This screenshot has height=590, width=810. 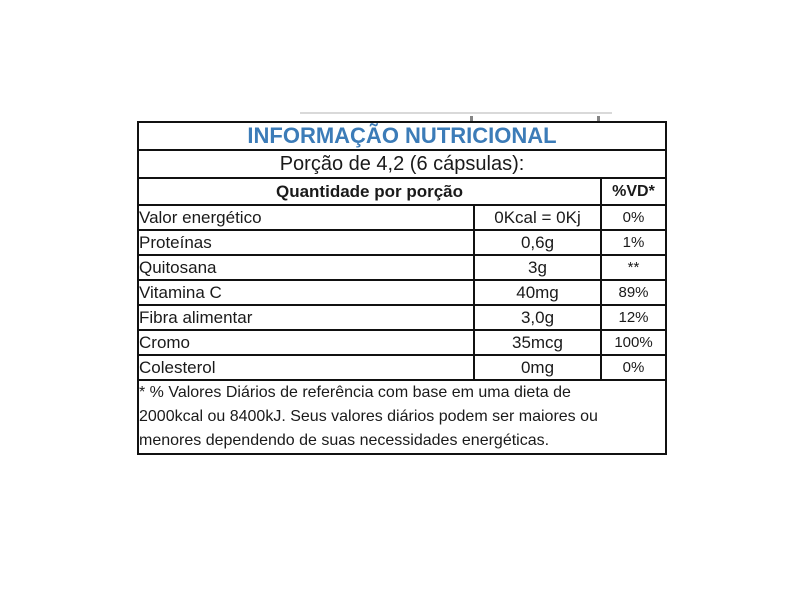 What do you see at coordinates (306, 342) in the screenshot?
I see `nutrient-label: Cromo` at bounding box center [306, 342].